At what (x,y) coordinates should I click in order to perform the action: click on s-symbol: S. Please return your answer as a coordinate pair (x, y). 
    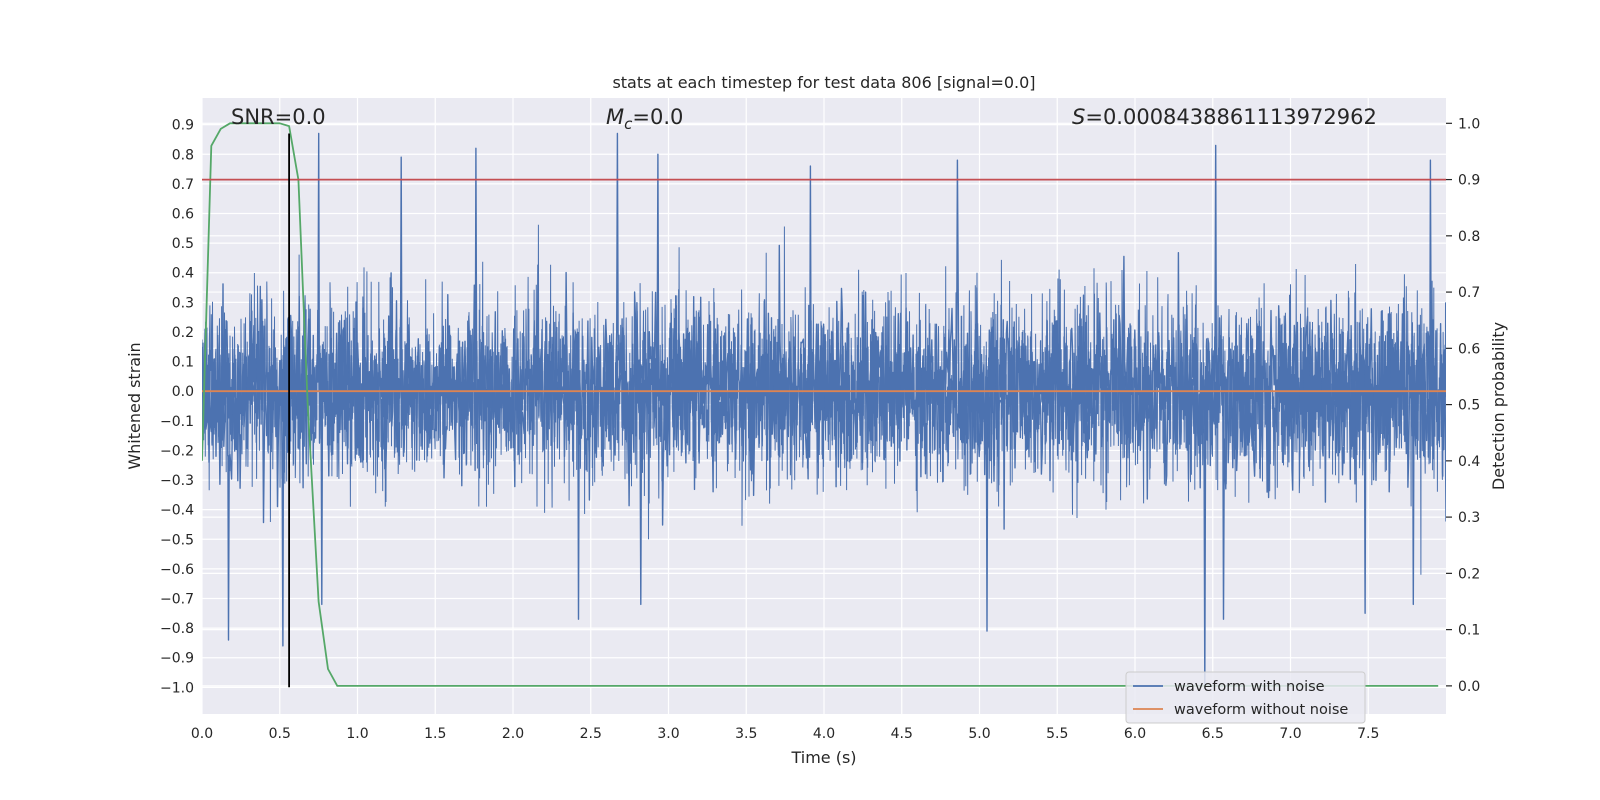
    Looking at the image, I should click on (1078, 117).